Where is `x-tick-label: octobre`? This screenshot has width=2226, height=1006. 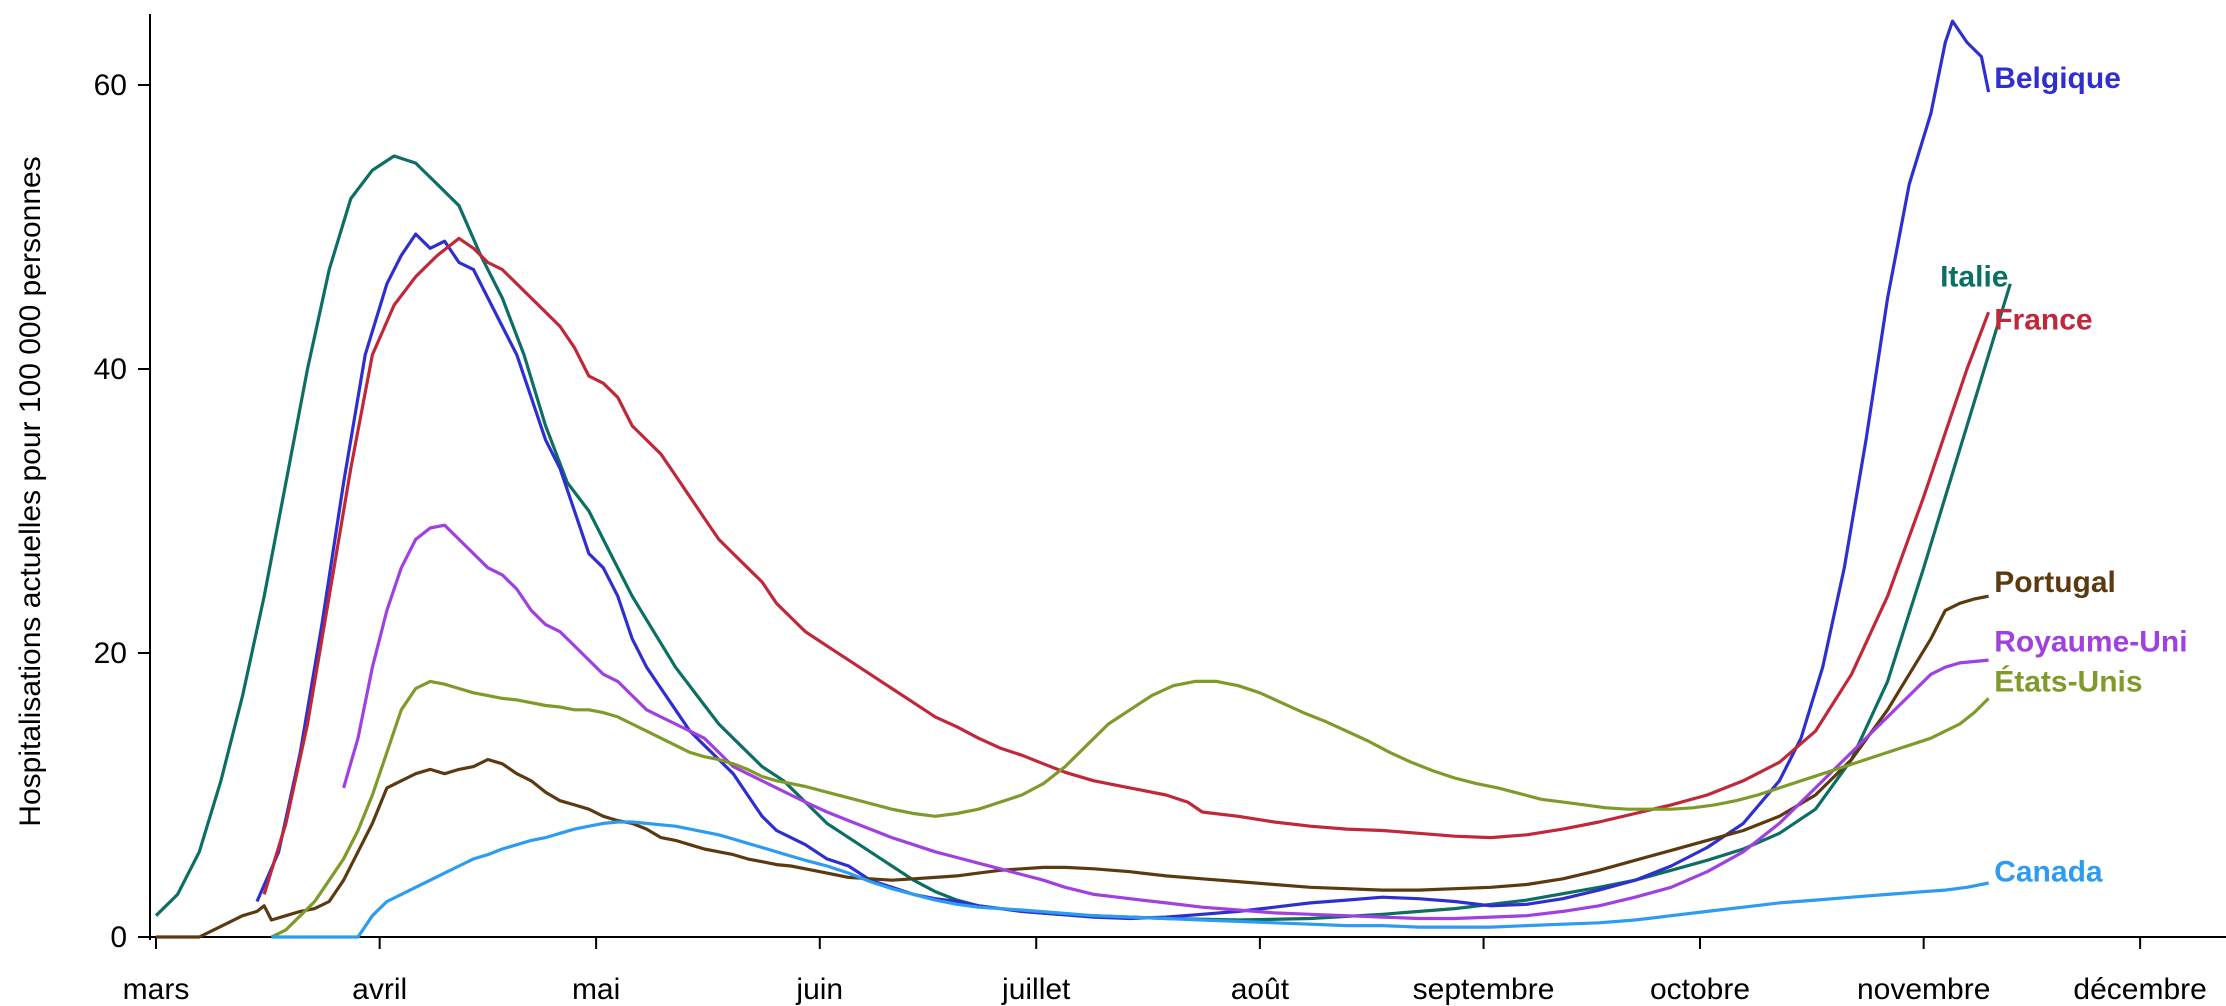 x-tick-label: octobre is located at coordinates (1700, 989).